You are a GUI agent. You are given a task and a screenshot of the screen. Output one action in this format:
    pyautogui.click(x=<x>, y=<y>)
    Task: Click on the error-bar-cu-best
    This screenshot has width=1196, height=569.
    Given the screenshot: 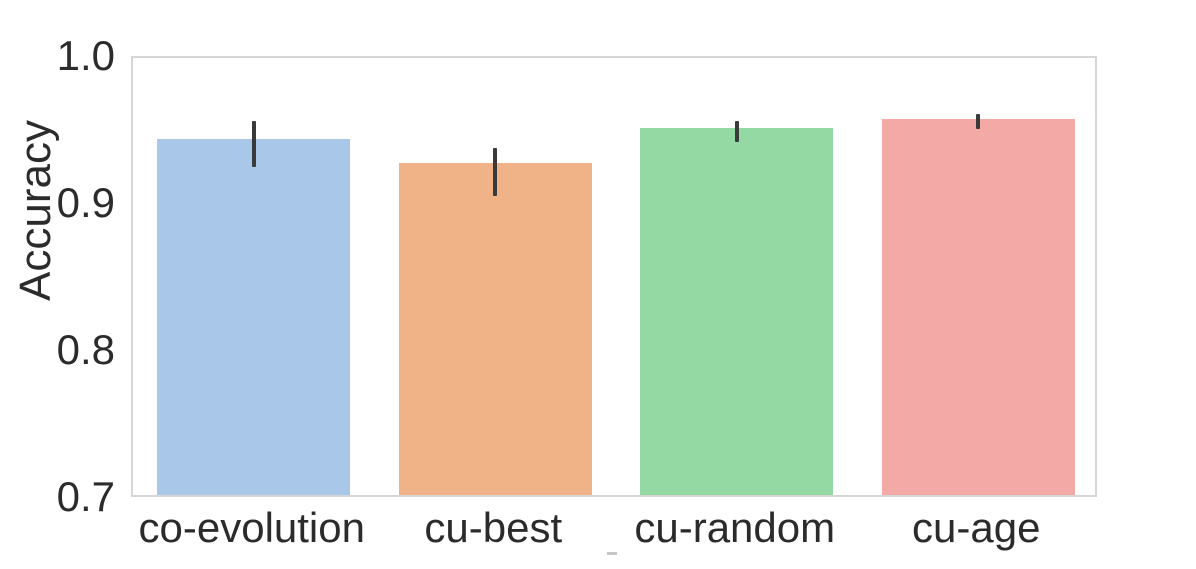 What is the action you would take?
    pyautogui.click(x=495, y=172)
    